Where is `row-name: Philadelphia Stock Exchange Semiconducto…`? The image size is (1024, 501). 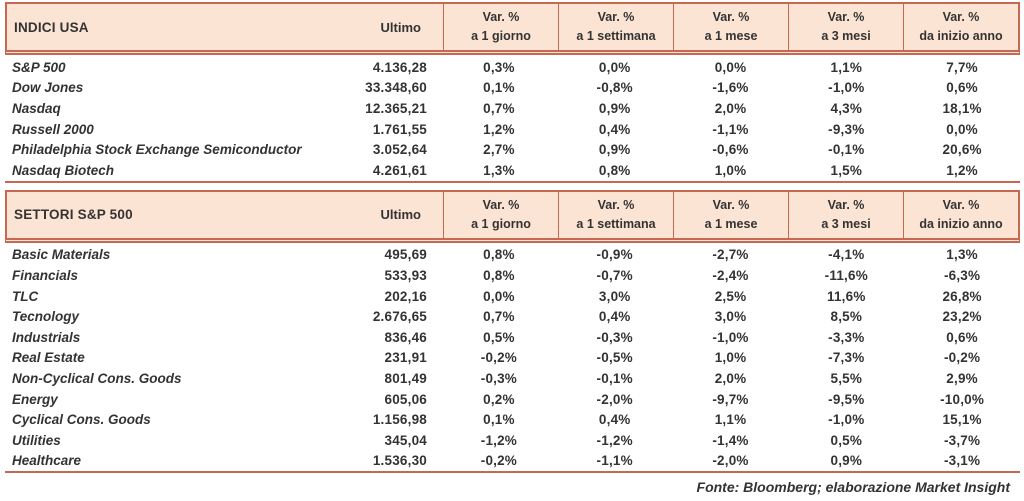
row-name: Philadelphia Stock Exchange Semiconducto… is located at coordinates (157, 150).